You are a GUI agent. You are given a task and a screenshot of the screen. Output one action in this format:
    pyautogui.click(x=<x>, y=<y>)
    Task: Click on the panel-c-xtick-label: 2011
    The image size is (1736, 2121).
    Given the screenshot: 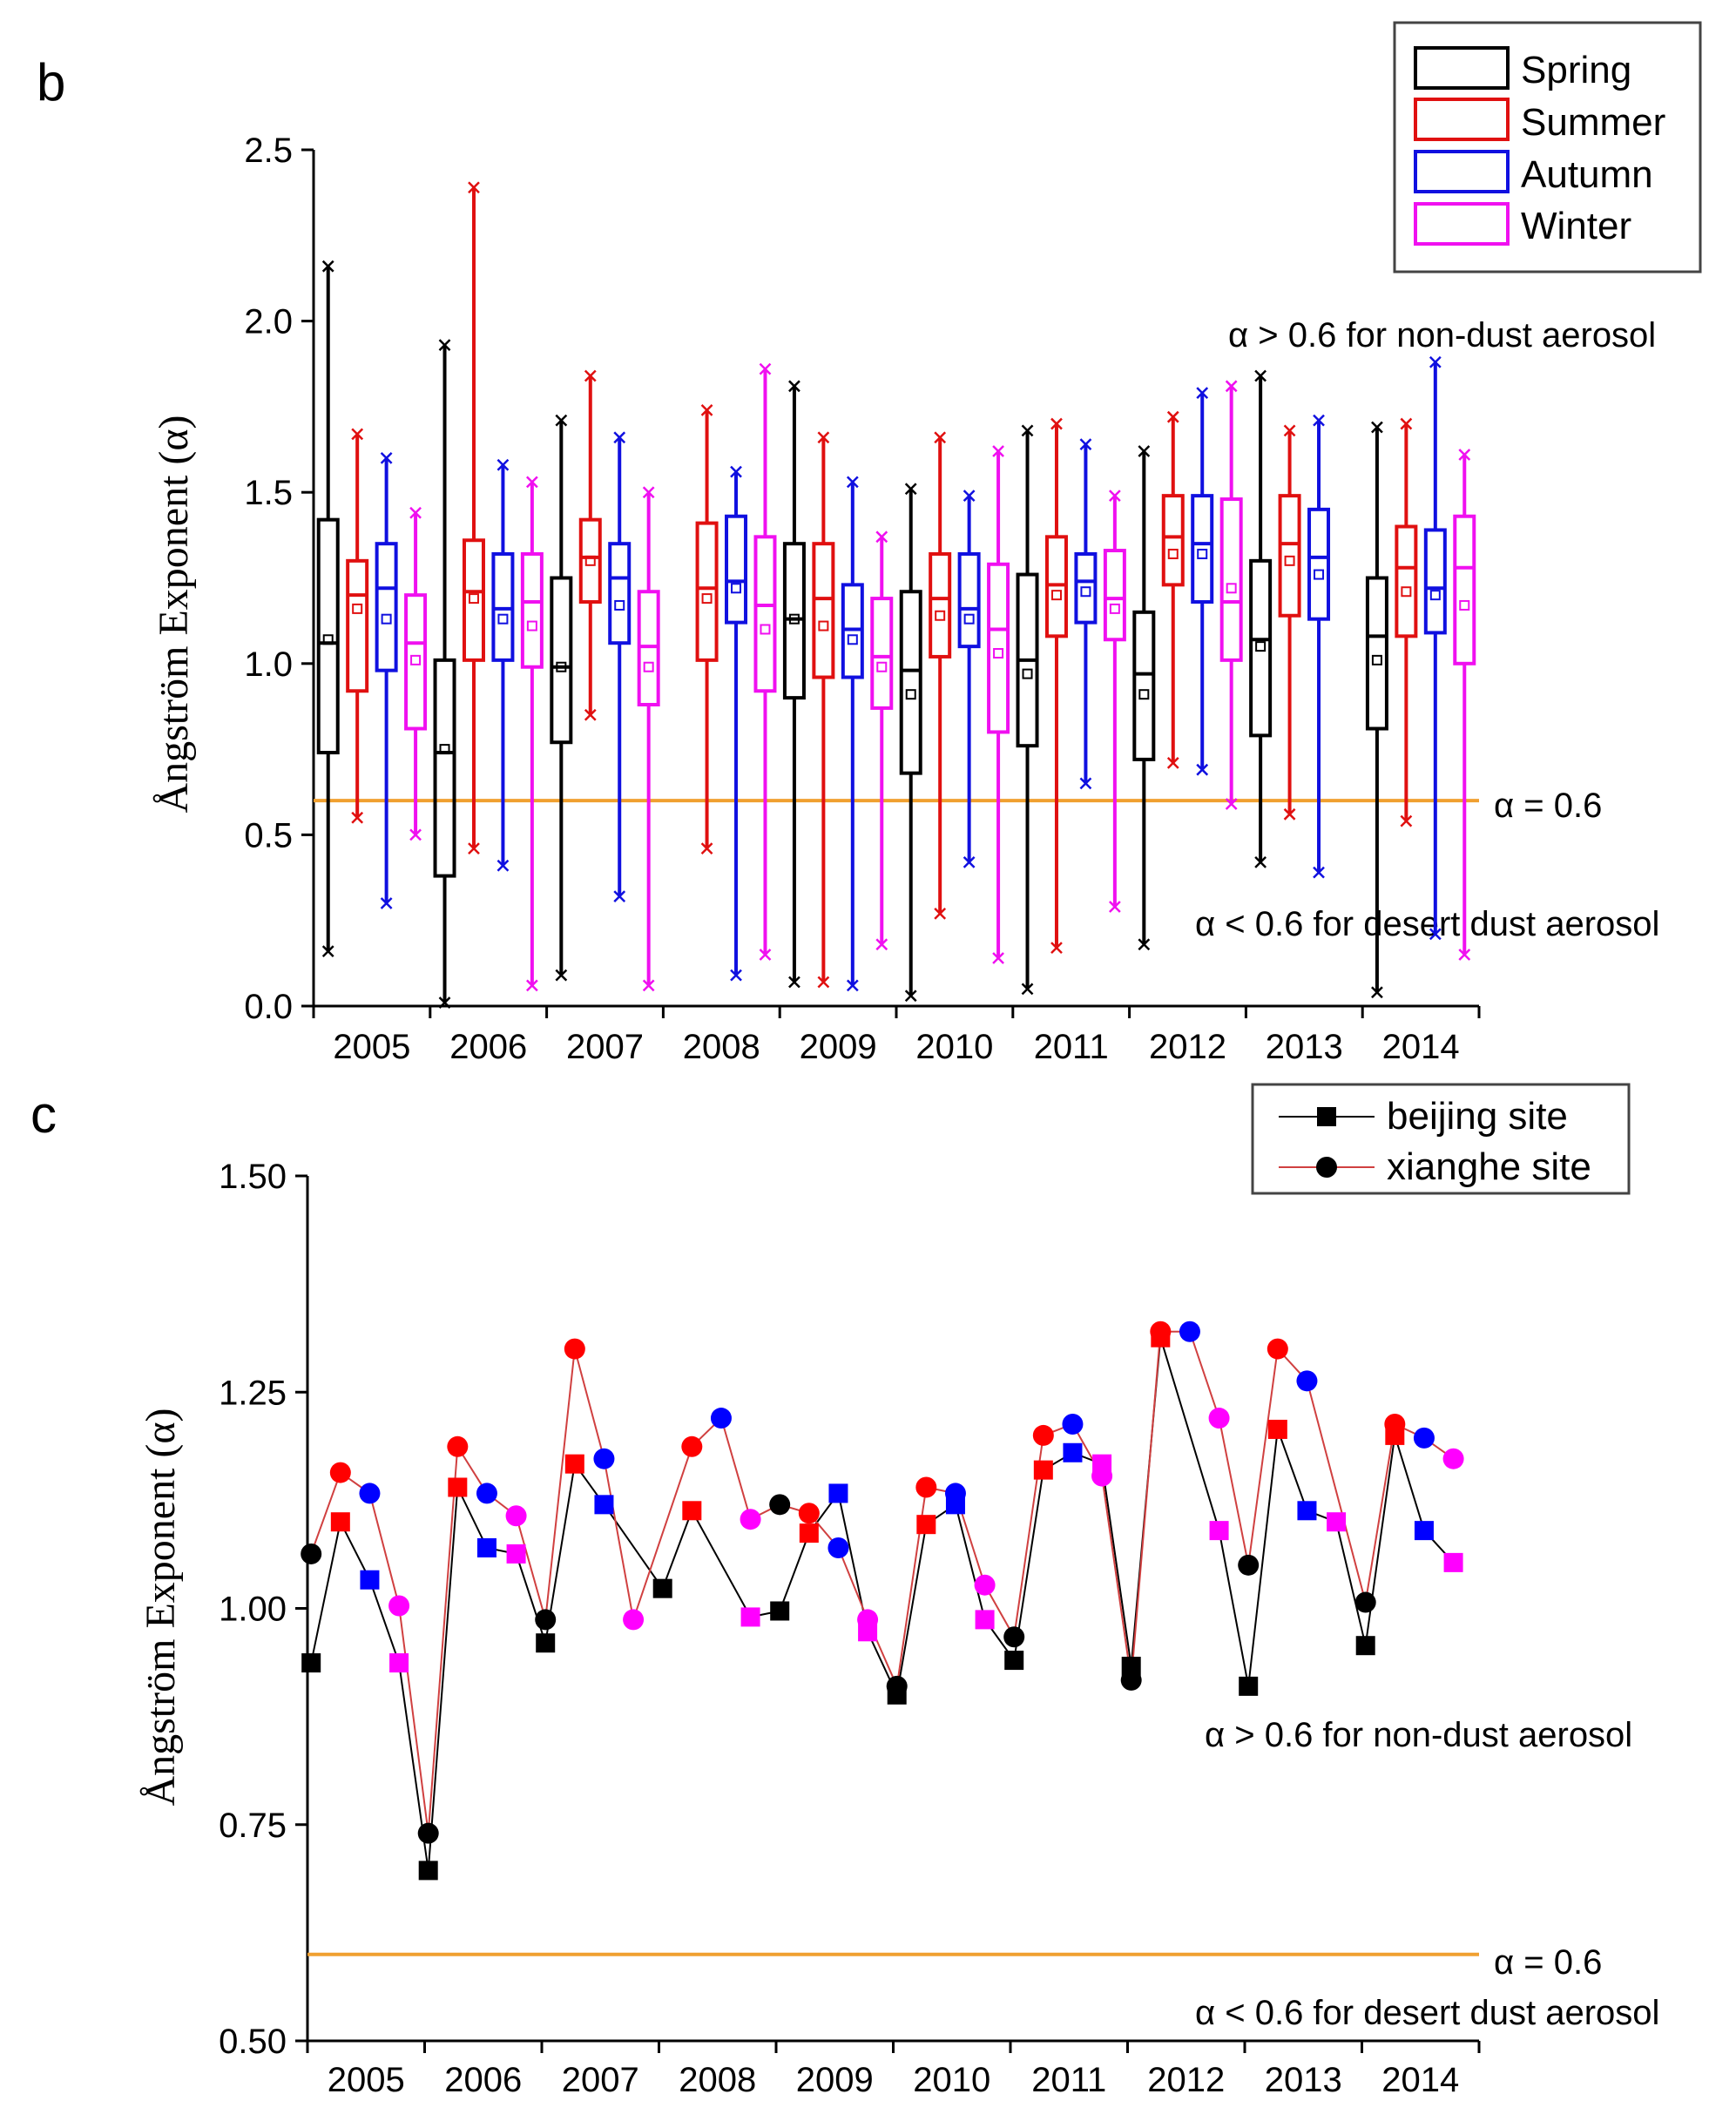 What is the action you would take?
    pyautogui.click(x=1068, y=2080)
    